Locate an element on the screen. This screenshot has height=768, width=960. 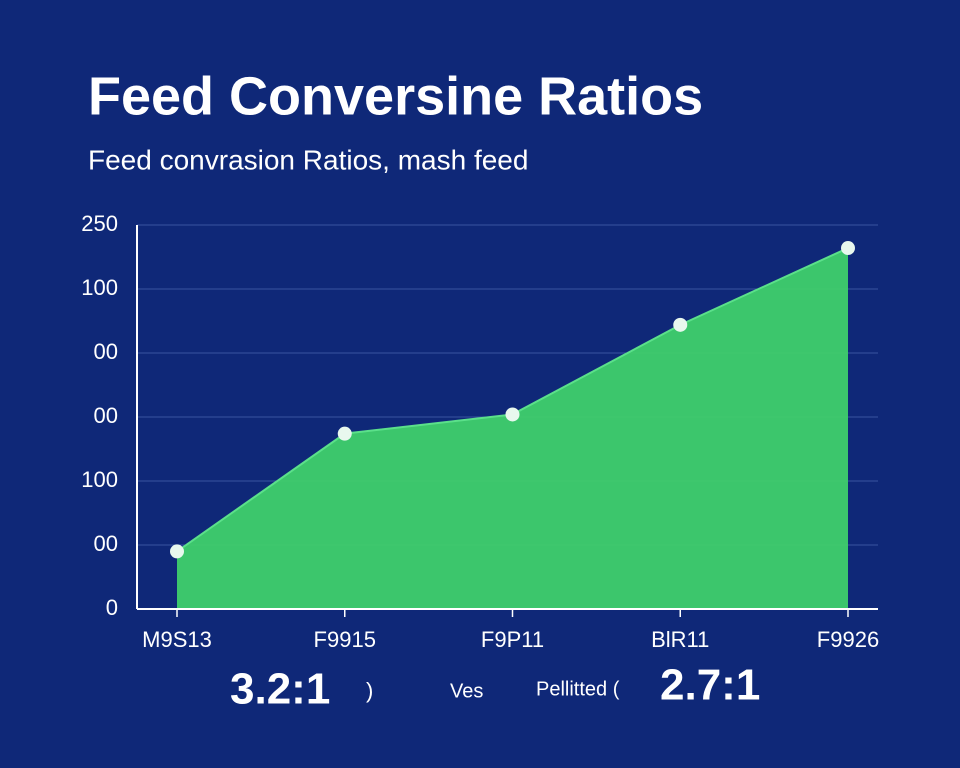
y-tick-label: 250 is located at coordinates (99, 223).